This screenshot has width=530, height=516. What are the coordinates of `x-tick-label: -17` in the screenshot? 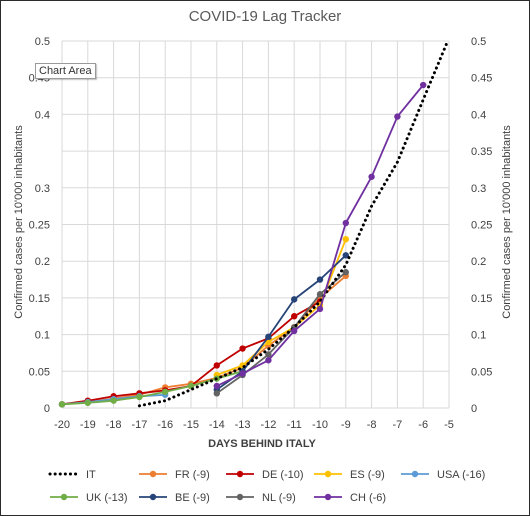 It's located at (139, 425).